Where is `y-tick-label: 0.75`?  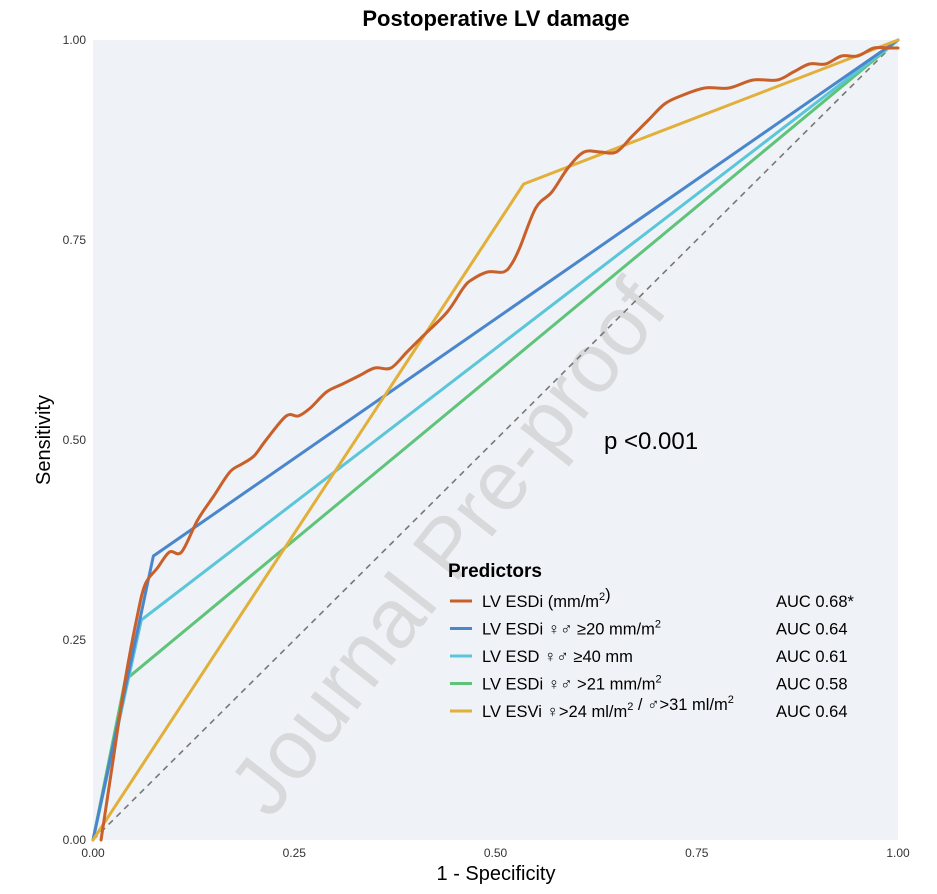
y-tick-label: 0.75 is located at coordinates (75, 240).